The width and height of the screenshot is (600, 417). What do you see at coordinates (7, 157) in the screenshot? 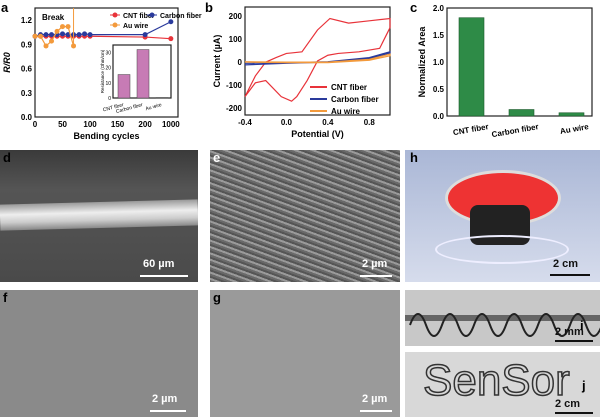
I see `panel-label-d: d` at bounding box center [7, 157].